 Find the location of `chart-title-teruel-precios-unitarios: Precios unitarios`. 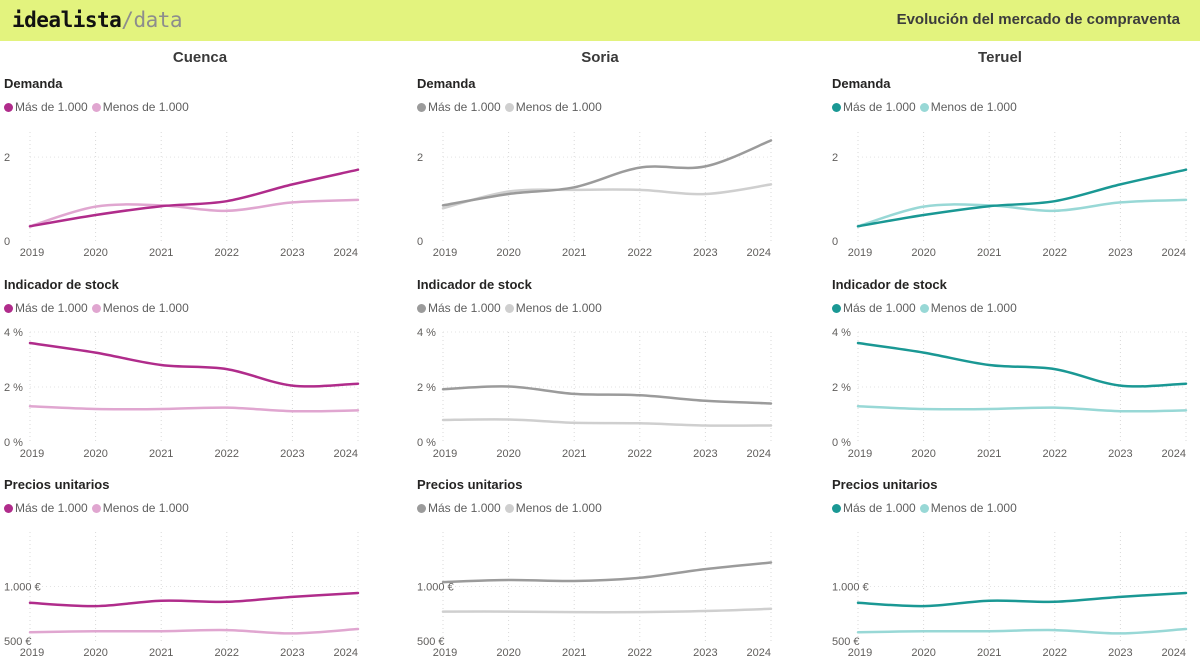

chart-title-teruel-precios-unitarios: Precios unitarios is located at coordinates (885, 484).